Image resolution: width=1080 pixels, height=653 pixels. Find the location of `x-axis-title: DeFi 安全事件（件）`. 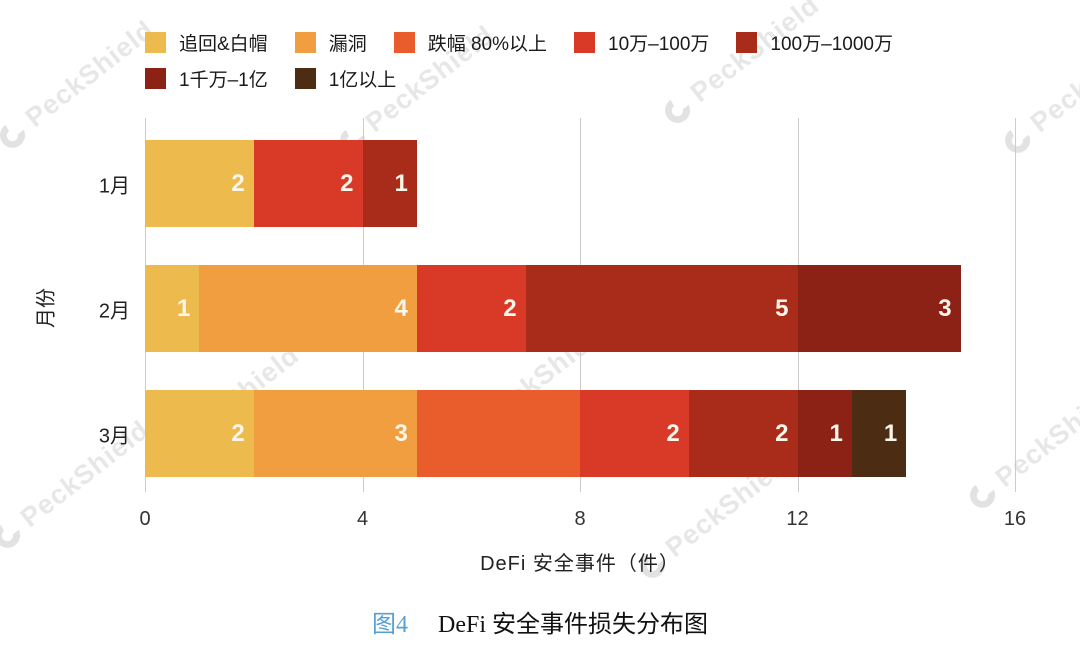

x-axis-title: DeFi 安全事件（件） is located at coordinates (580, 564).